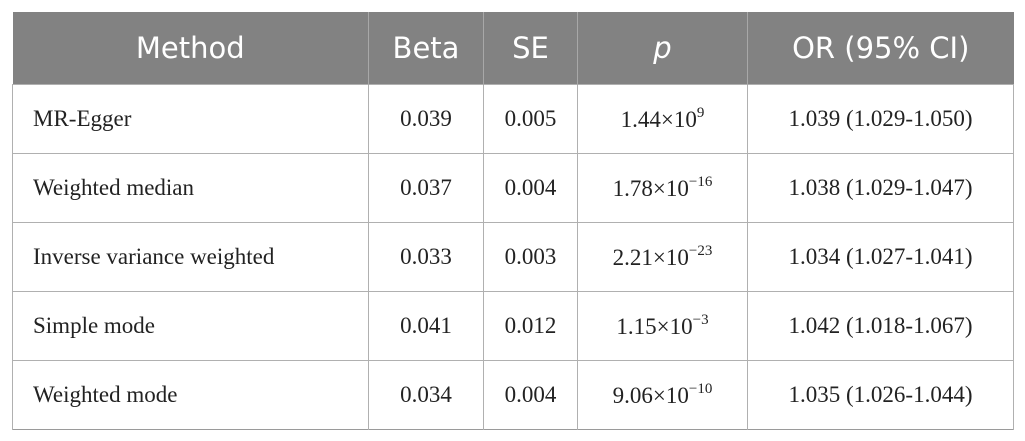  What do you see at coordinates (880, 326) in the screenshot?
I see `value-cell: 1.042 (1.018-1.067)` at bounding box center [880, 326].